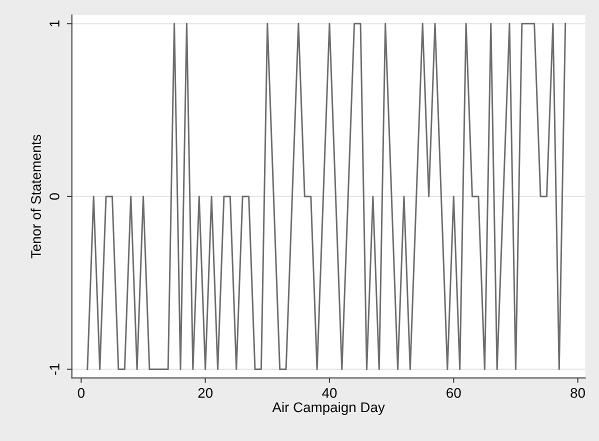 This screenshot has height=441, width=599. What do you see at coordinates (35, 196) in the screenshot?
I see `y-axis-title: Tenor of Statements` at bounding box center [35, 196].